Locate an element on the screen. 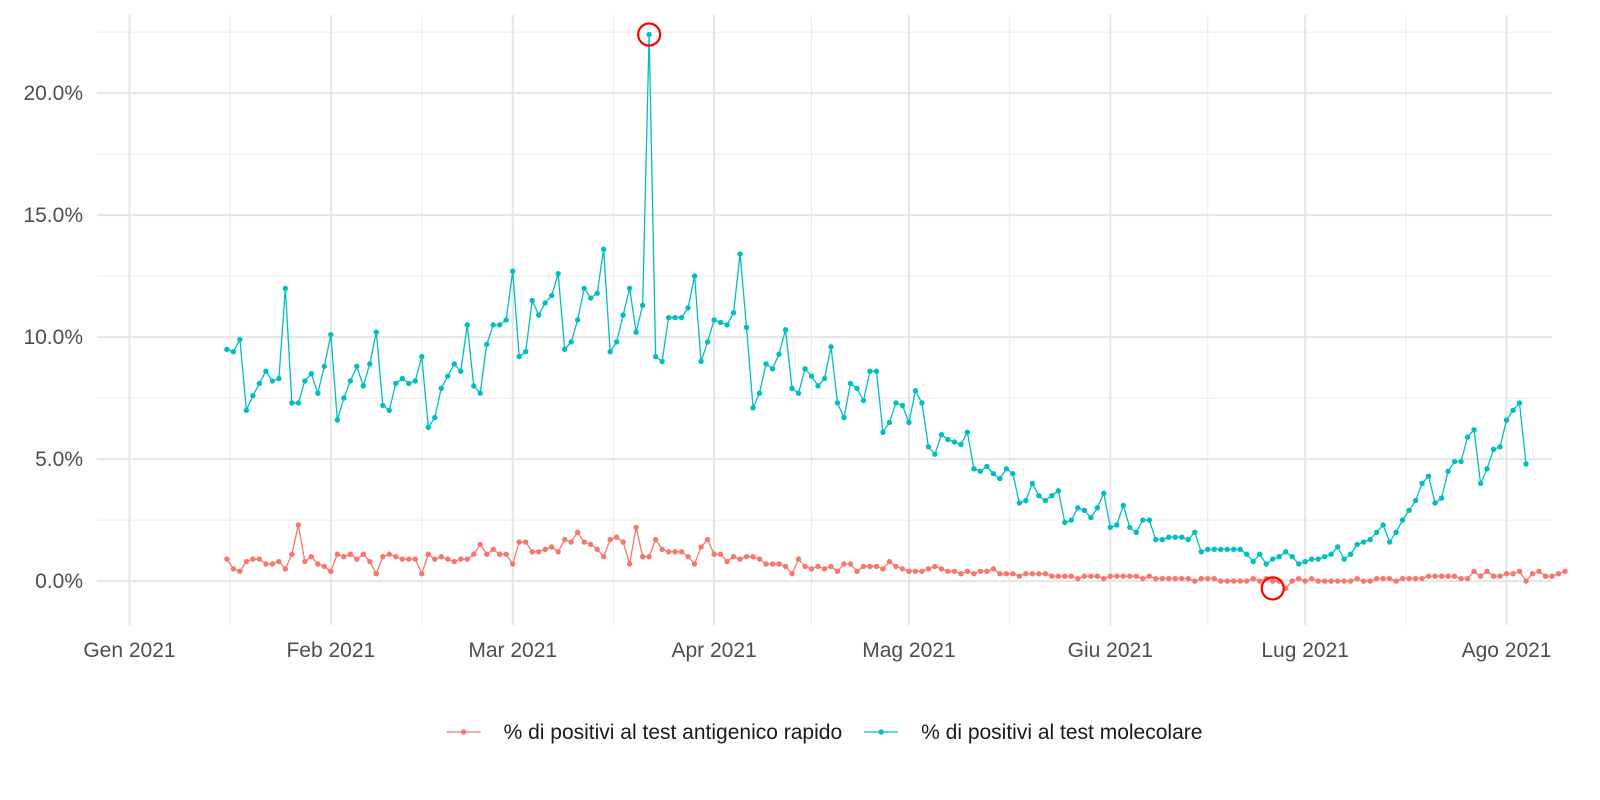 This screenshot has width=1600, height=800. legend-key-point is located at coordinates (463, 732).